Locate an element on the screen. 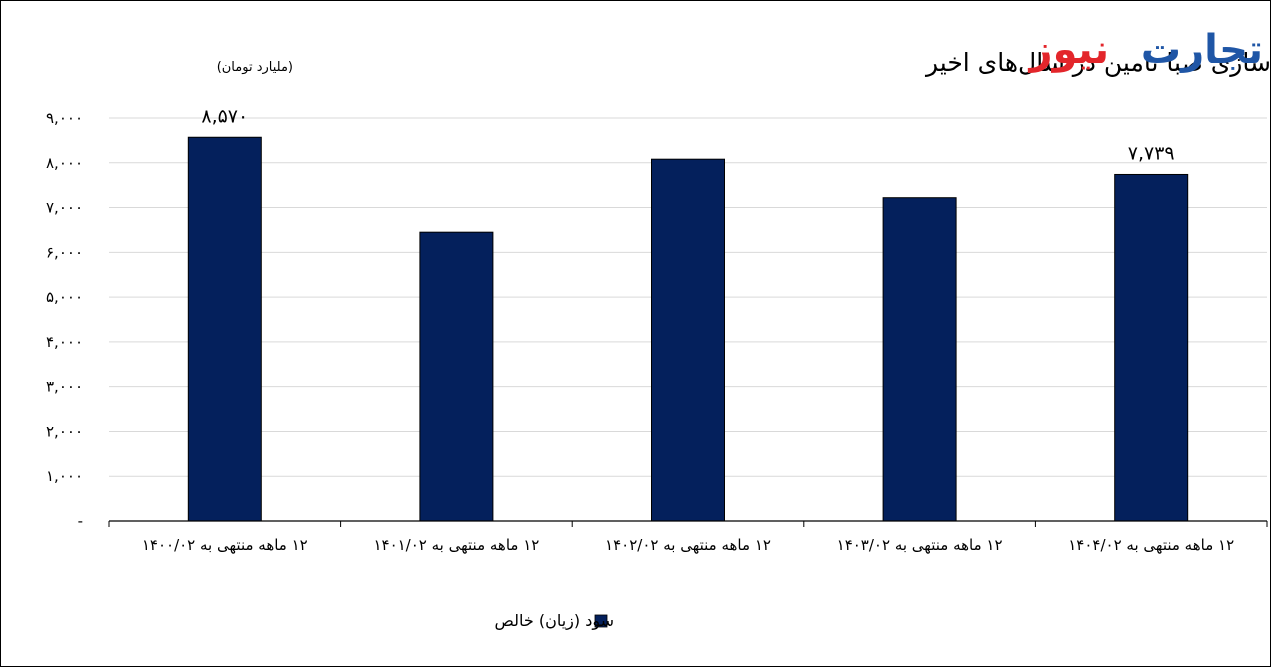 Image resolution: width=1273 pixels, height=669 pixels. logo-word-news: نیوز is located at coordinates (1068, 50).